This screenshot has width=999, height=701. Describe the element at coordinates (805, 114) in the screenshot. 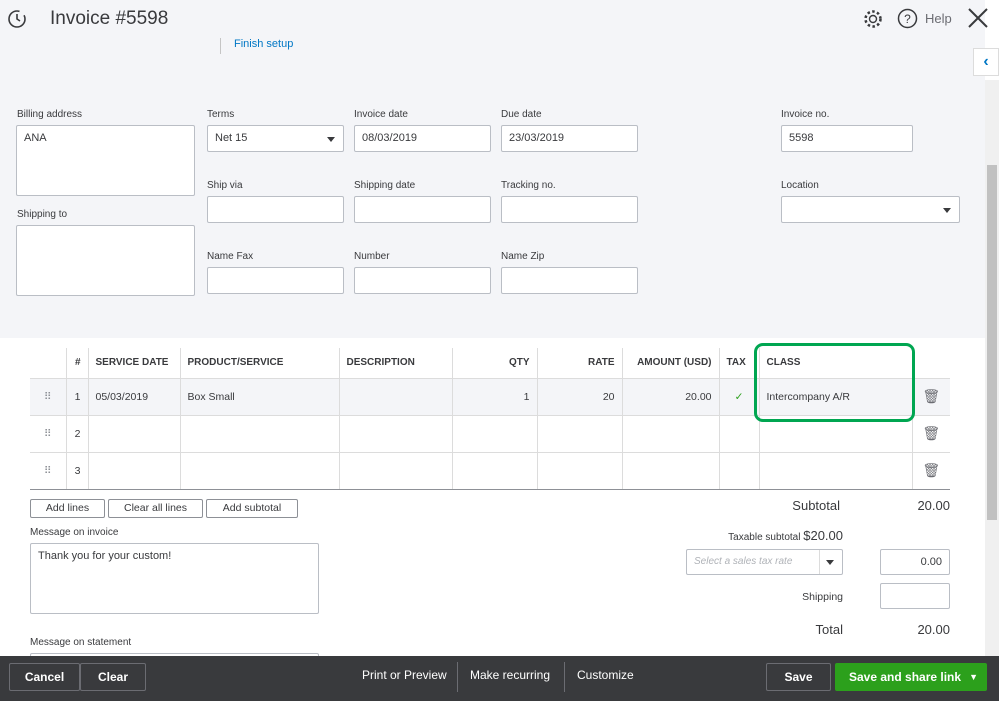

I see `invoice-no-label: Invoice no.` at that location.